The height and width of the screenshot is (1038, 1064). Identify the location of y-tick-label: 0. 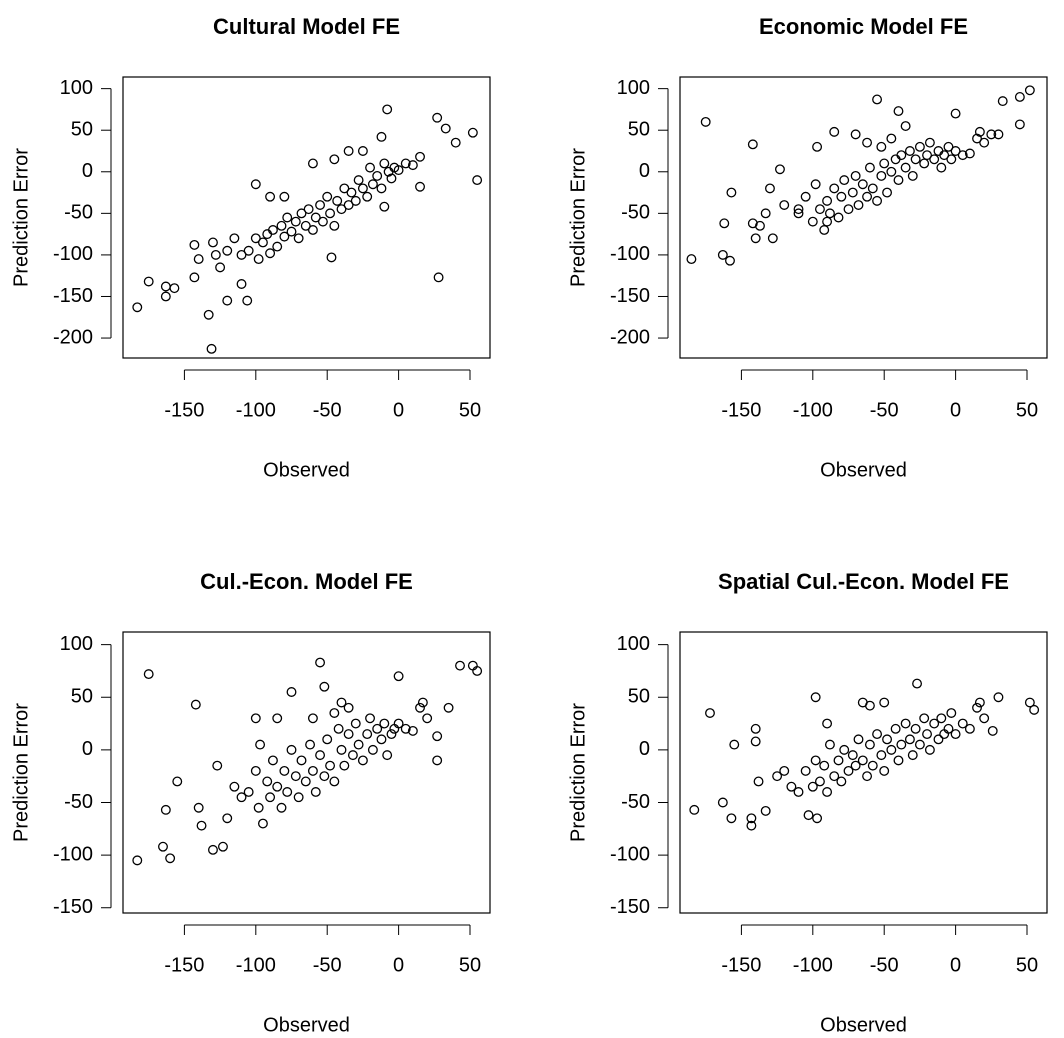
(87, 749).